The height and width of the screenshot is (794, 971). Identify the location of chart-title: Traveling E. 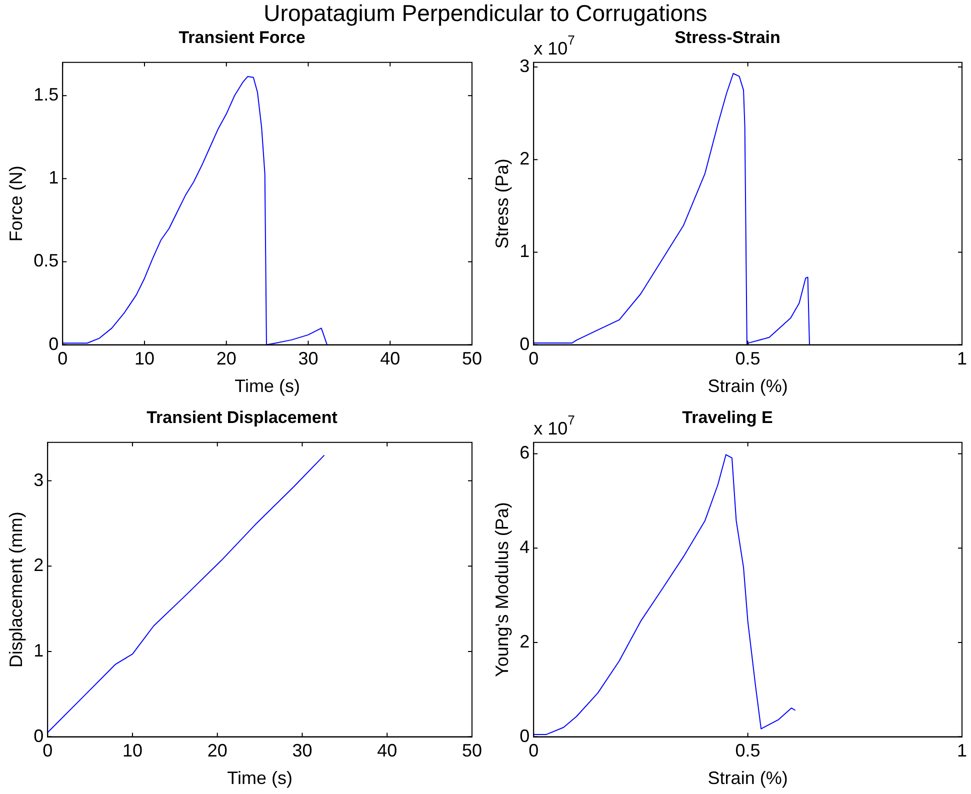
(727, 417).